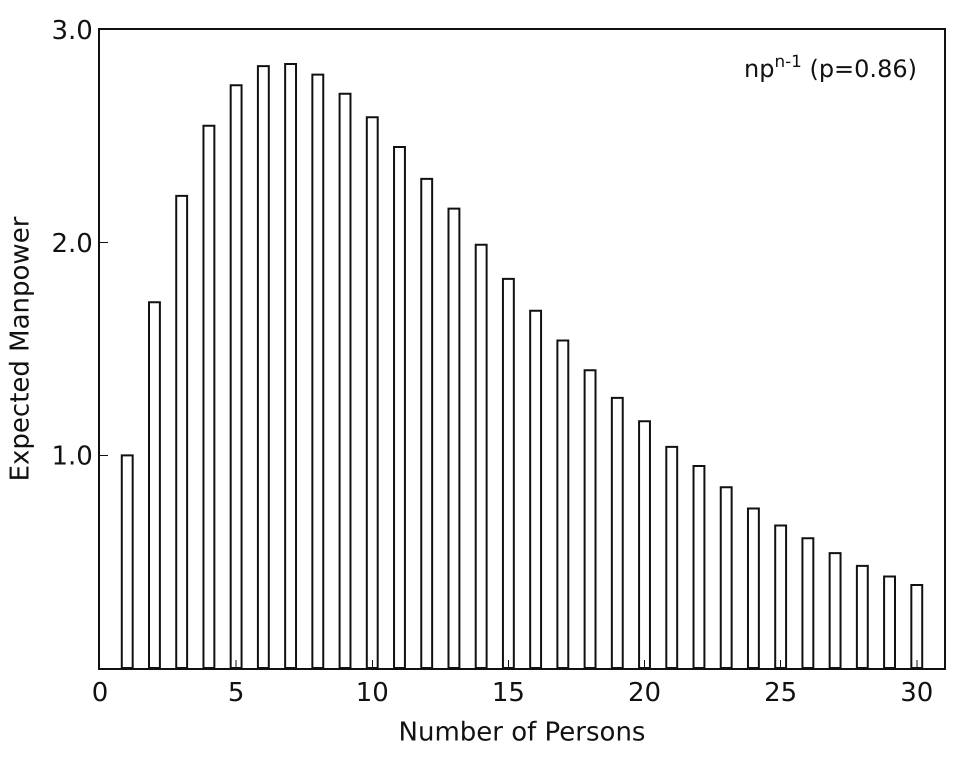 The width and height of the screenshot is (964, 758). What do you see at coordinates (508, 693) in the screenshot?
I see `x-tick-label: 15` at bounding box center [508, 693].